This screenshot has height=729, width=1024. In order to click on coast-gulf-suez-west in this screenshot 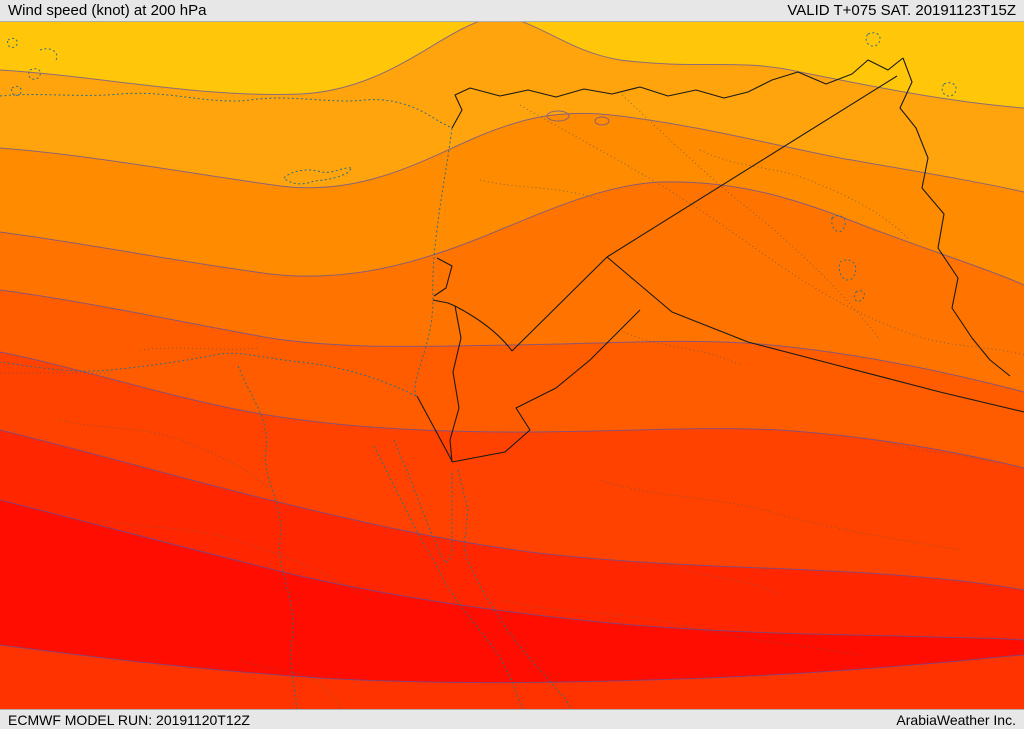, I will do `click(451, 587)`.